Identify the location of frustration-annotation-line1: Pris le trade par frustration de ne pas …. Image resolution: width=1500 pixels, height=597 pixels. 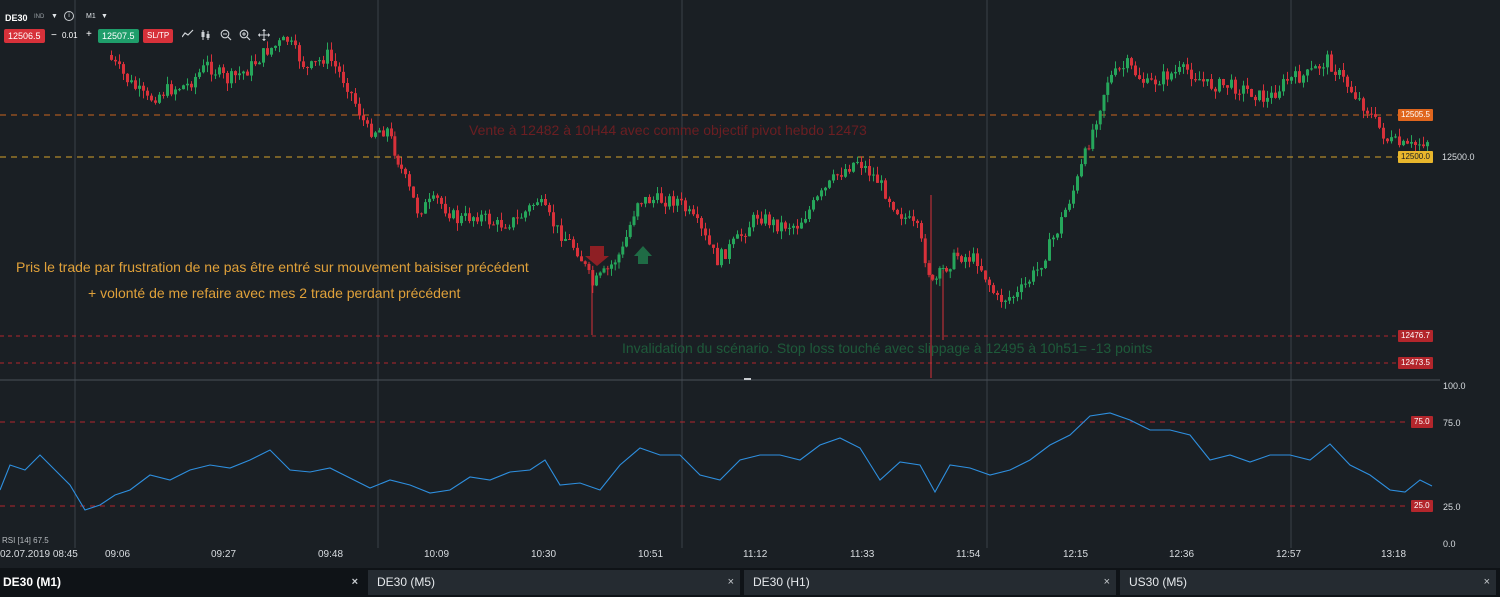
(272, 267).